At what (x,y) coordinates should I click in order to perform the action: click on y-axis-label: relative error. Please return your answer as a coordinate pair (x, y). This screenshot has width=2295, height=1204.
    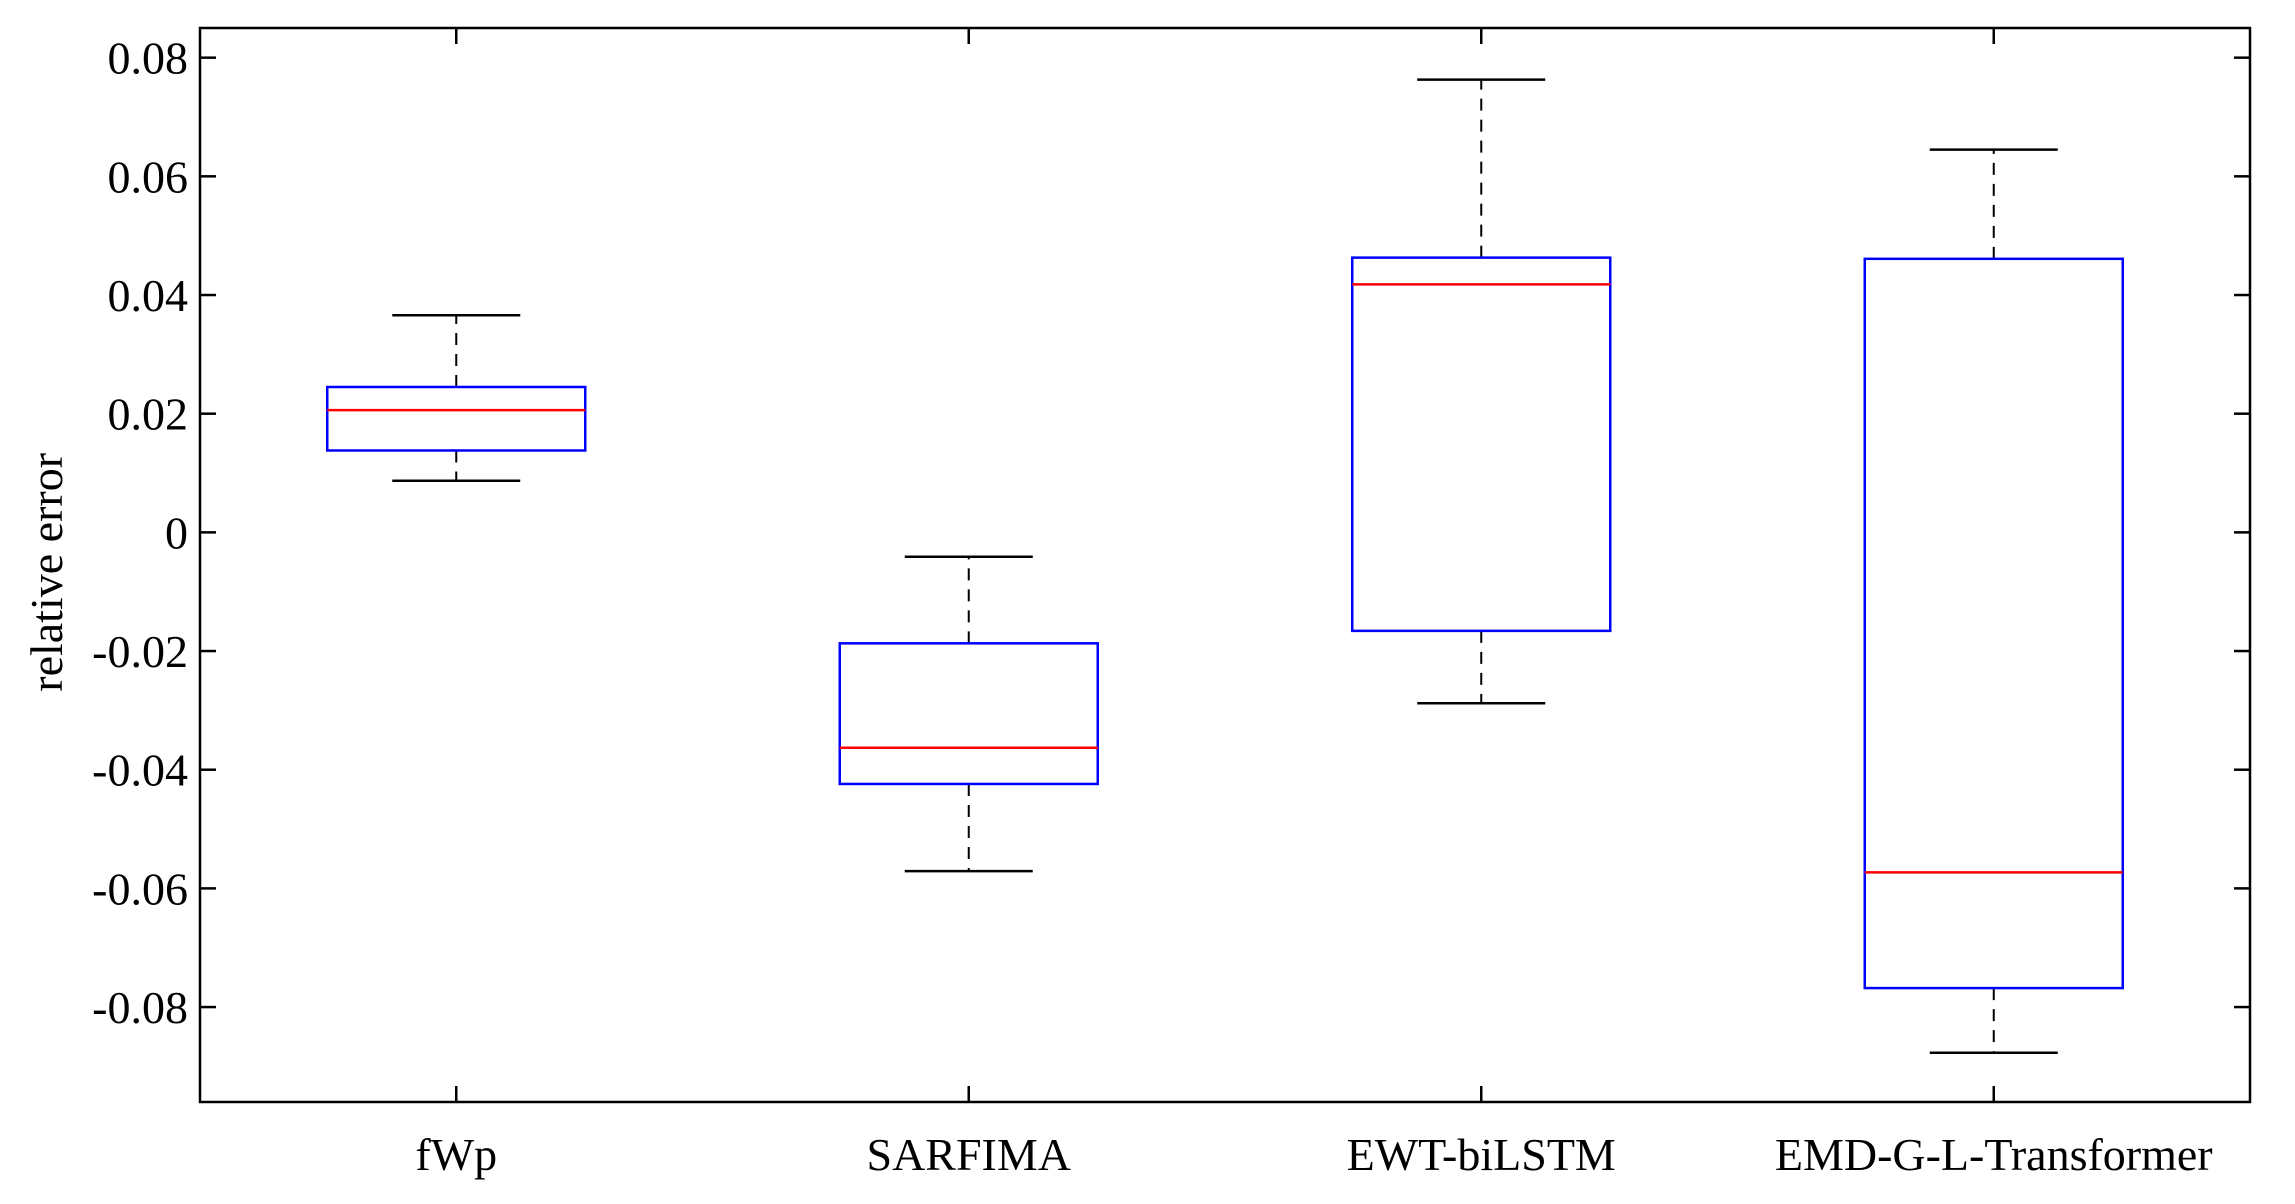
    Looking at the image, I should click on (46, 572).